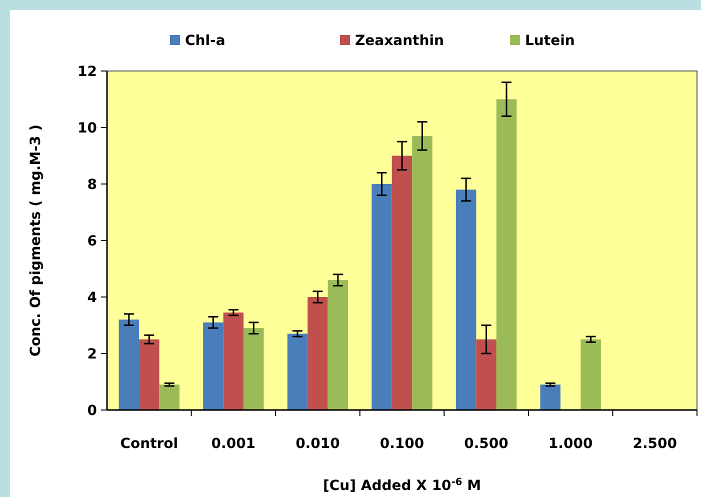  I want to click on y-tick-label: 8, so click(92, 184).